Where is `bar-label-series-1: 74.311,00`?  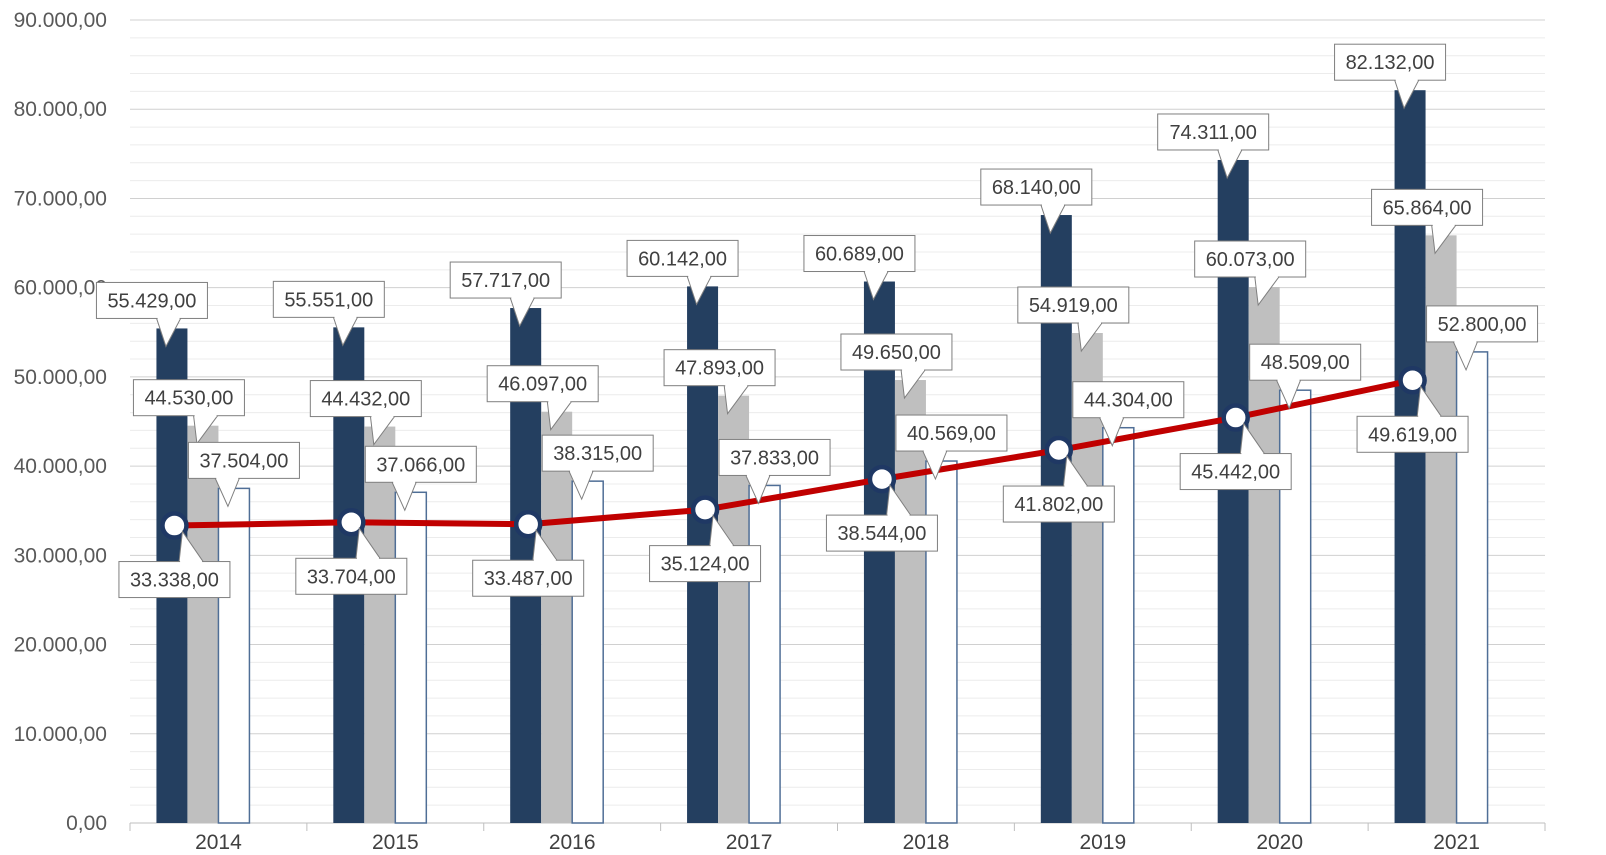
bar-label-series-1: 74.311,00 is located at coordinates (1213, 146).